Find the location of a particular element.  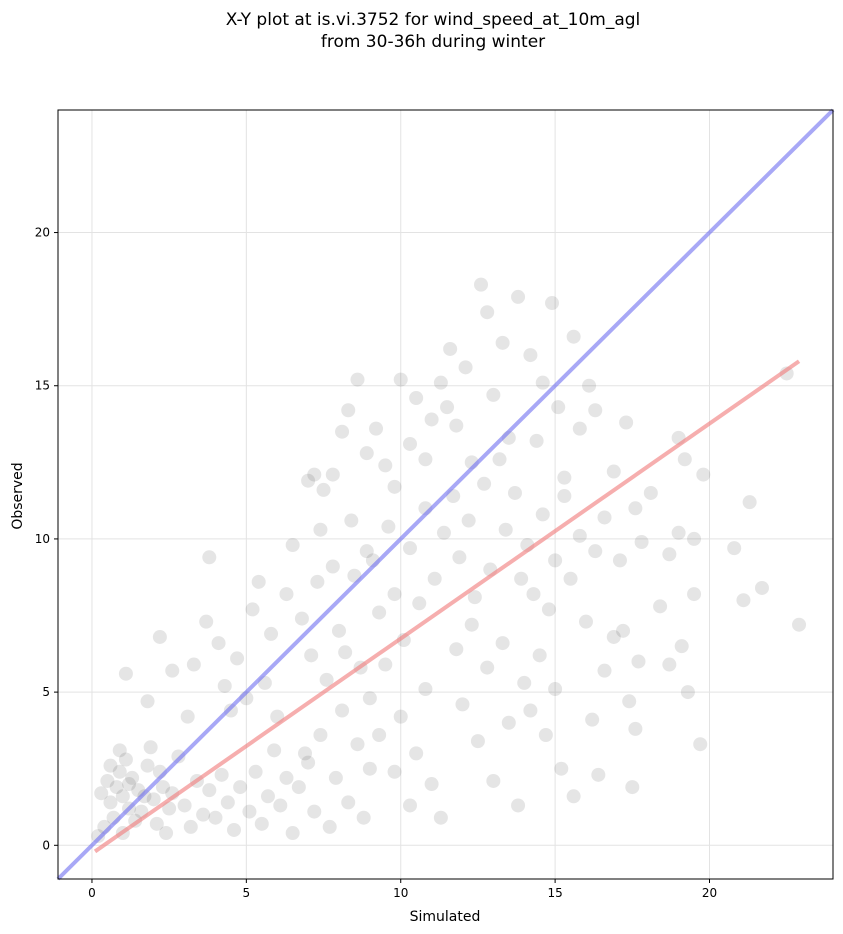

y-tick-label: 15 is located at coordinates (42, 386).